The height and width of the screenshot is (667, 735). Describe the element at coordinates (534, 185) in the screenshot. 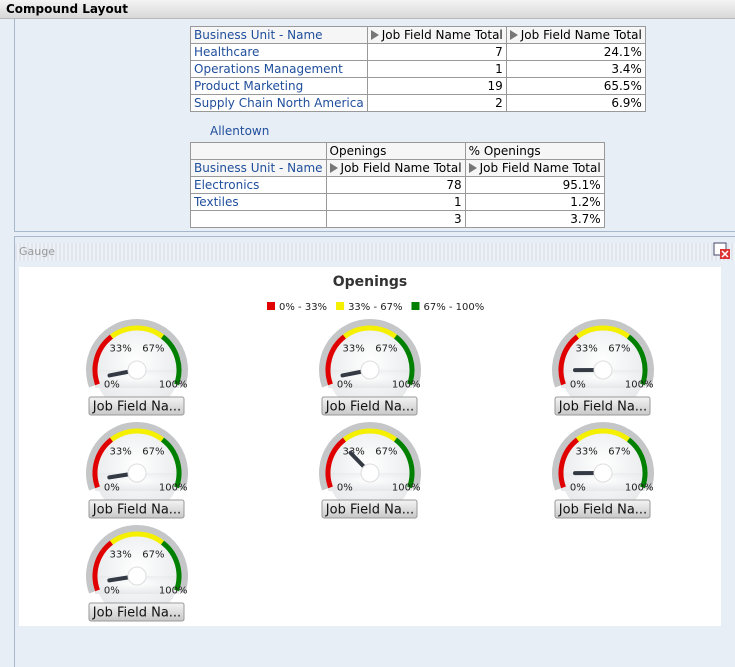

I see `cell: 95.1%` at that location.